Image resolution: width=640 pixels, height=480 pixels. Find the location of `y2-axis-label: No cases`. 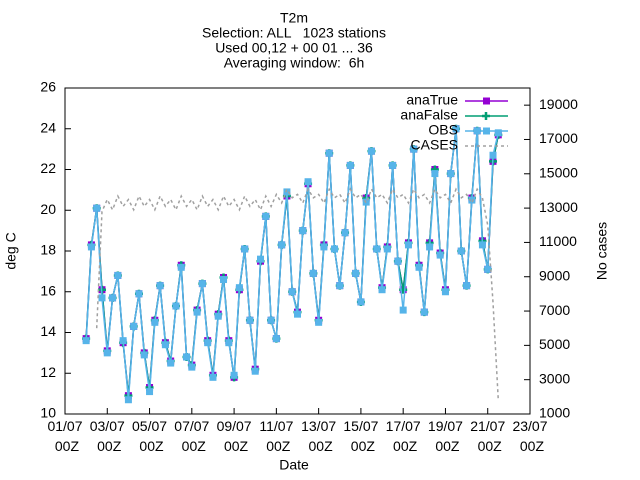

y2-axis-label: No cases is located at coordinates (602, 251).